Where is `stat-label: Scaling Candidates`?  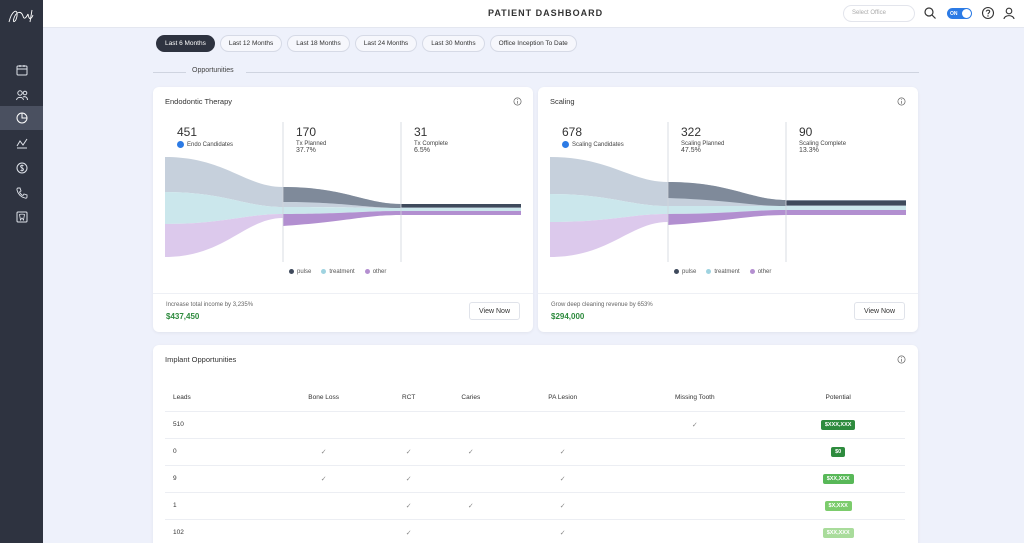
stat-label: Scaling Candidates is located at coordinates (593, 144).